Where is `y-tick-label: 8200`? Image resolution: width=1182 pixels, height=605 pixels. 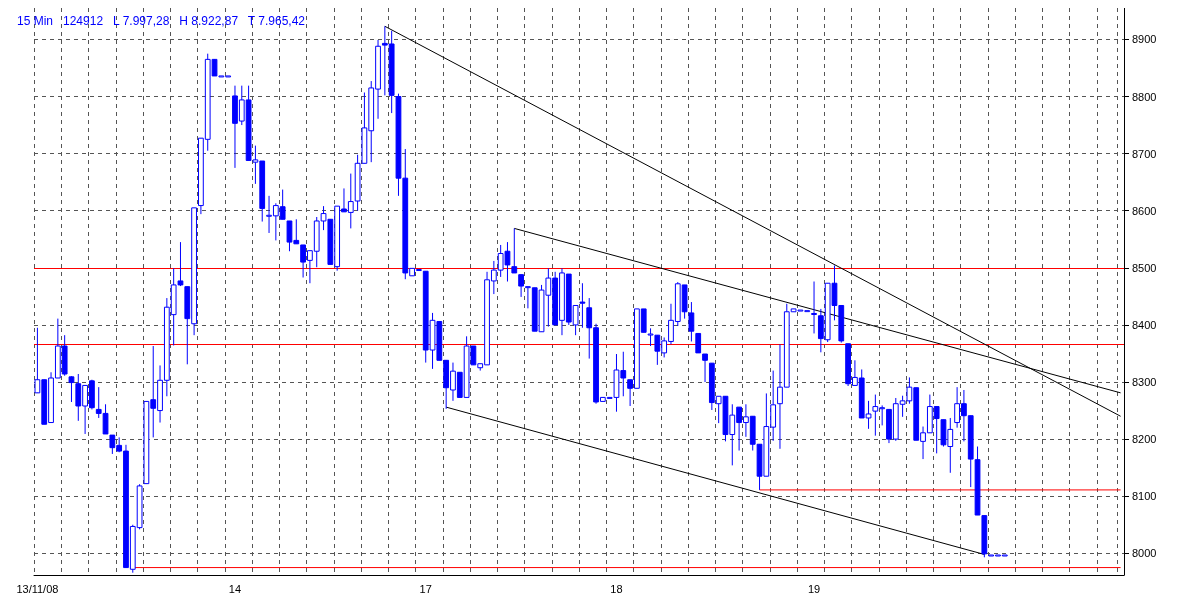
y-tick-label: 8200 is located at coordinates (1144, 439).